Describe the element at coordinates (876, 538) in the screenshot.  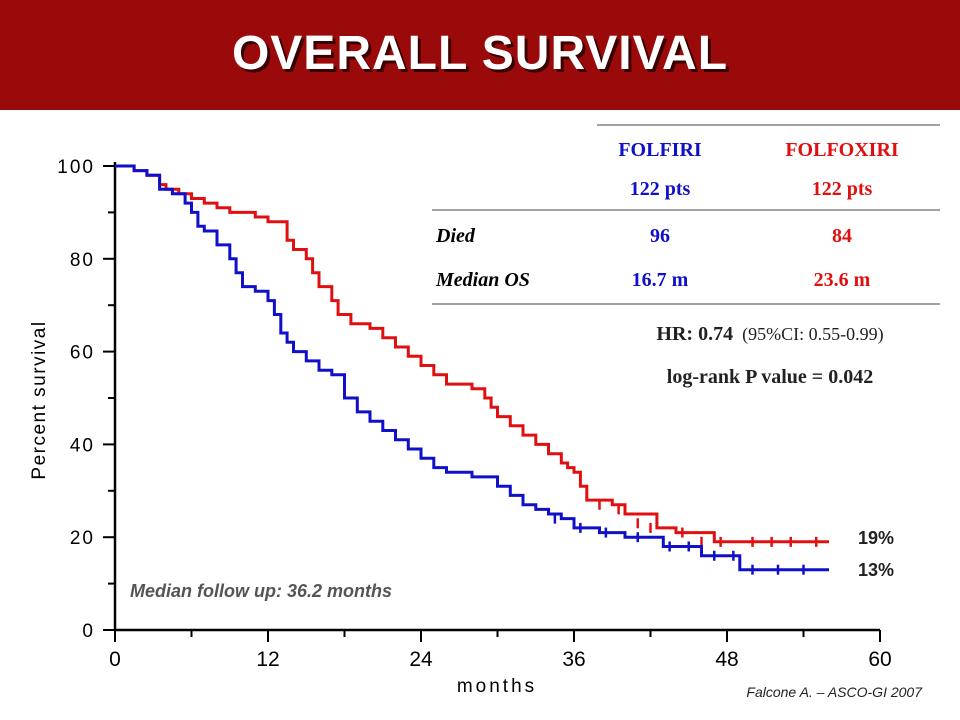
I see `folfoxiri-end-label: 19%` at that location.